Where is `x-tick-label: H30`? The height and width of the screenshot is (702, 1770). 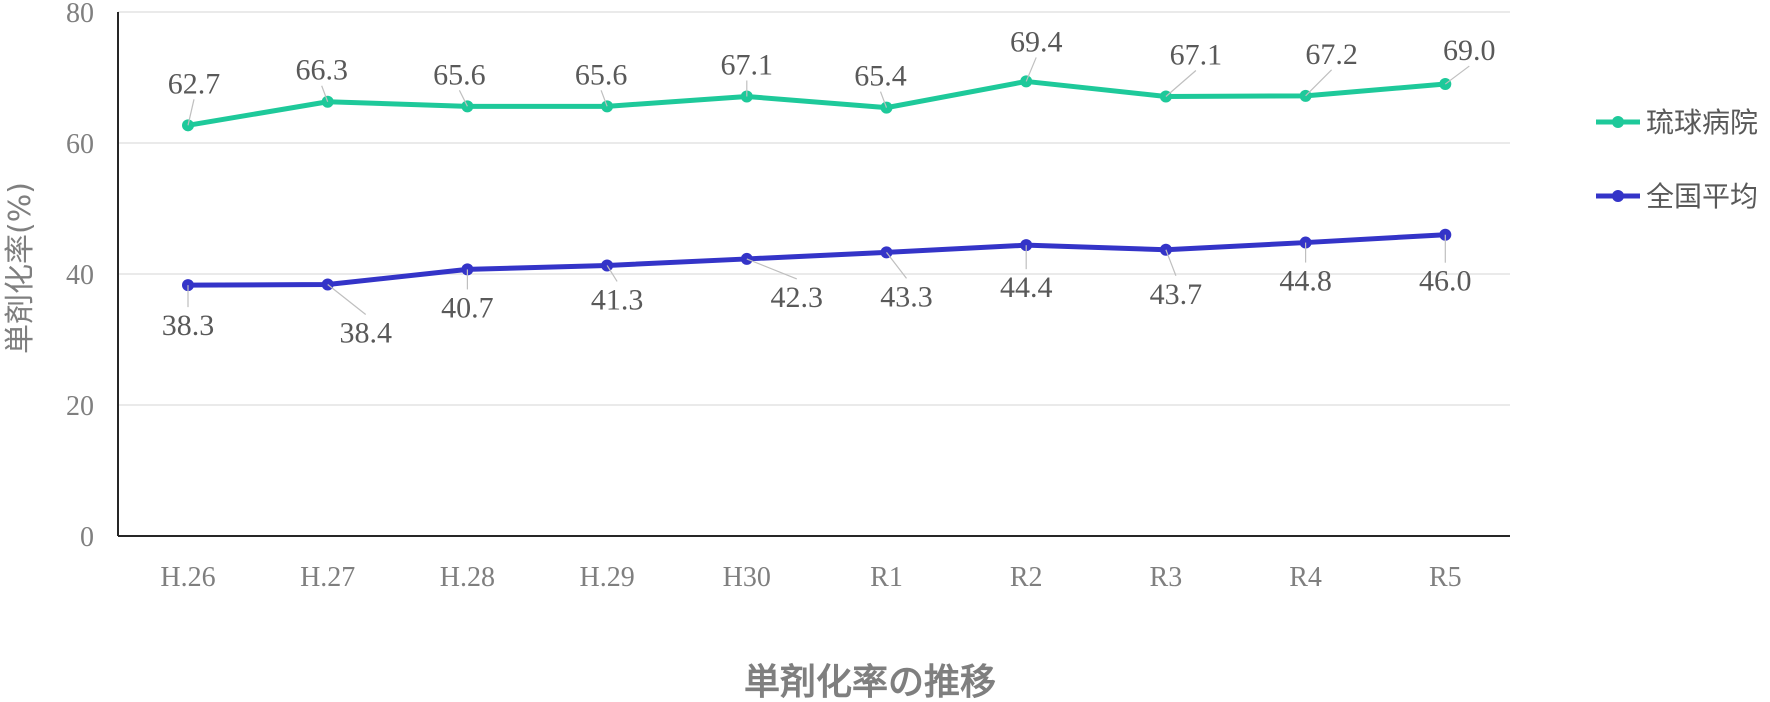 x-tick-label: H30 is located at coordinates (747, 577).